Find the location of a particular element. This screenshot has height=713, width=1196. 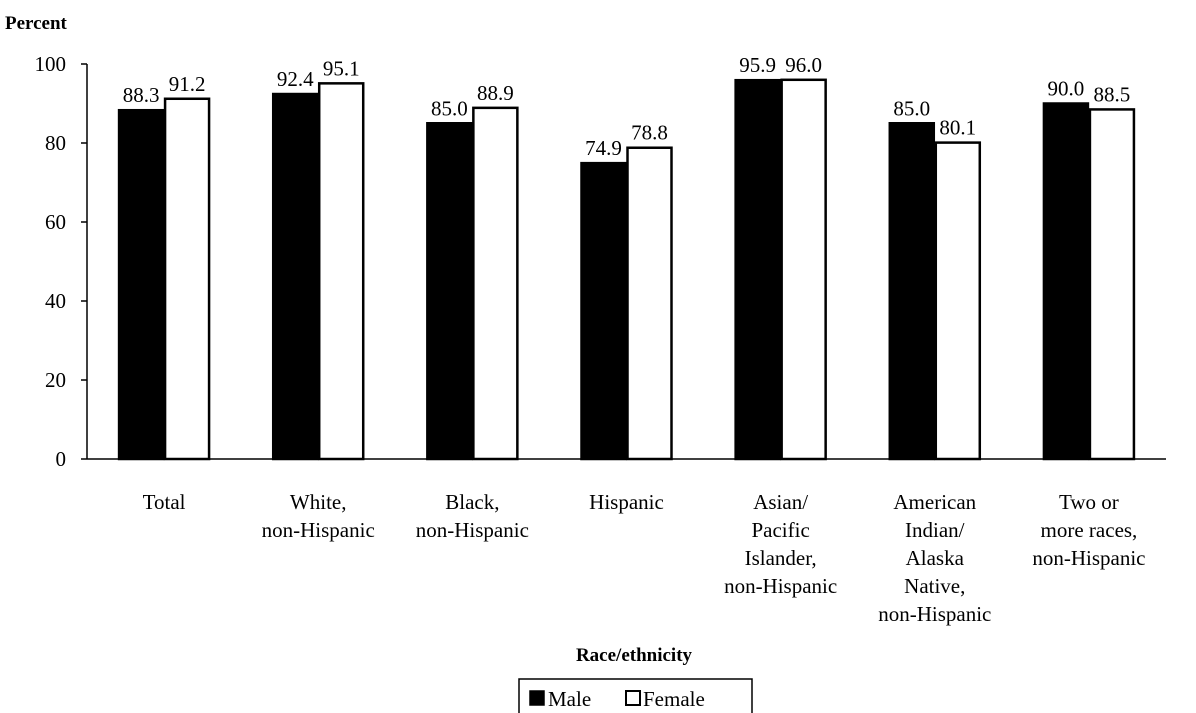

category-label-5: American Indian/Alaska Native, non-Hispanic is located at coordinates (934, 558).